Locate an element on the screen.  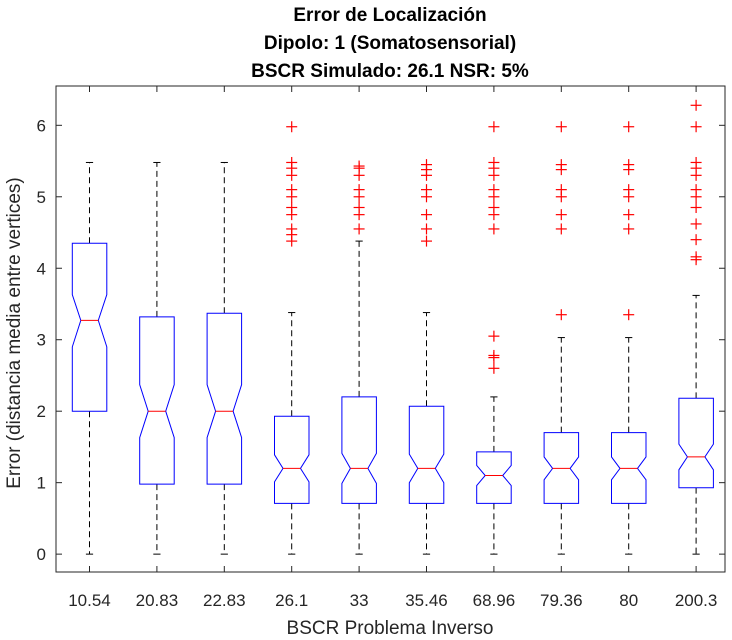
x-tick-label: 33 is located at coordinates (359, 600).